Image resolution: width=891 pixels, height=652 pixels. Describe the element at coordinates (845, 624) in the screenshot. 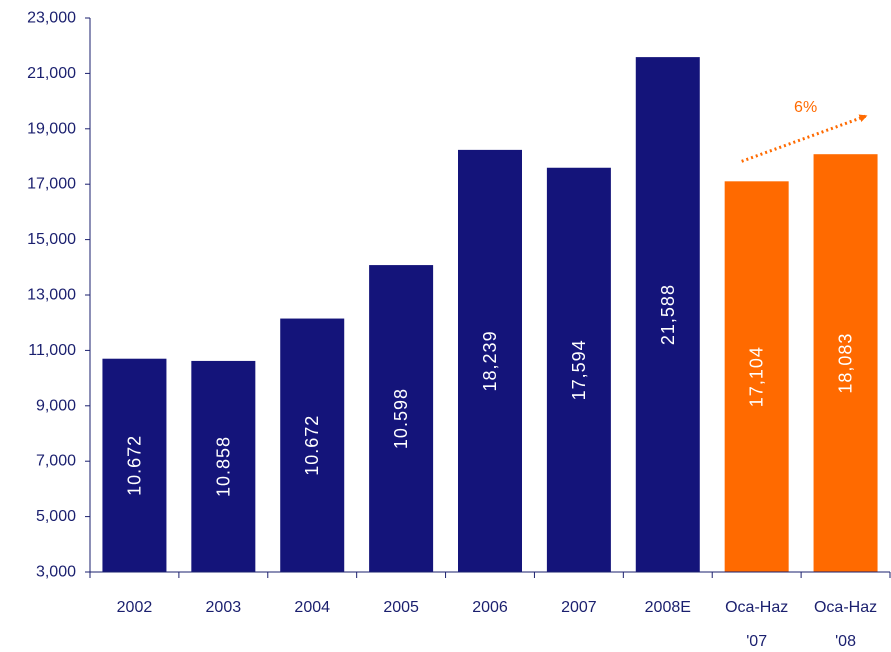

I see `x-tick-label: Oca-Haz '08` at that location.